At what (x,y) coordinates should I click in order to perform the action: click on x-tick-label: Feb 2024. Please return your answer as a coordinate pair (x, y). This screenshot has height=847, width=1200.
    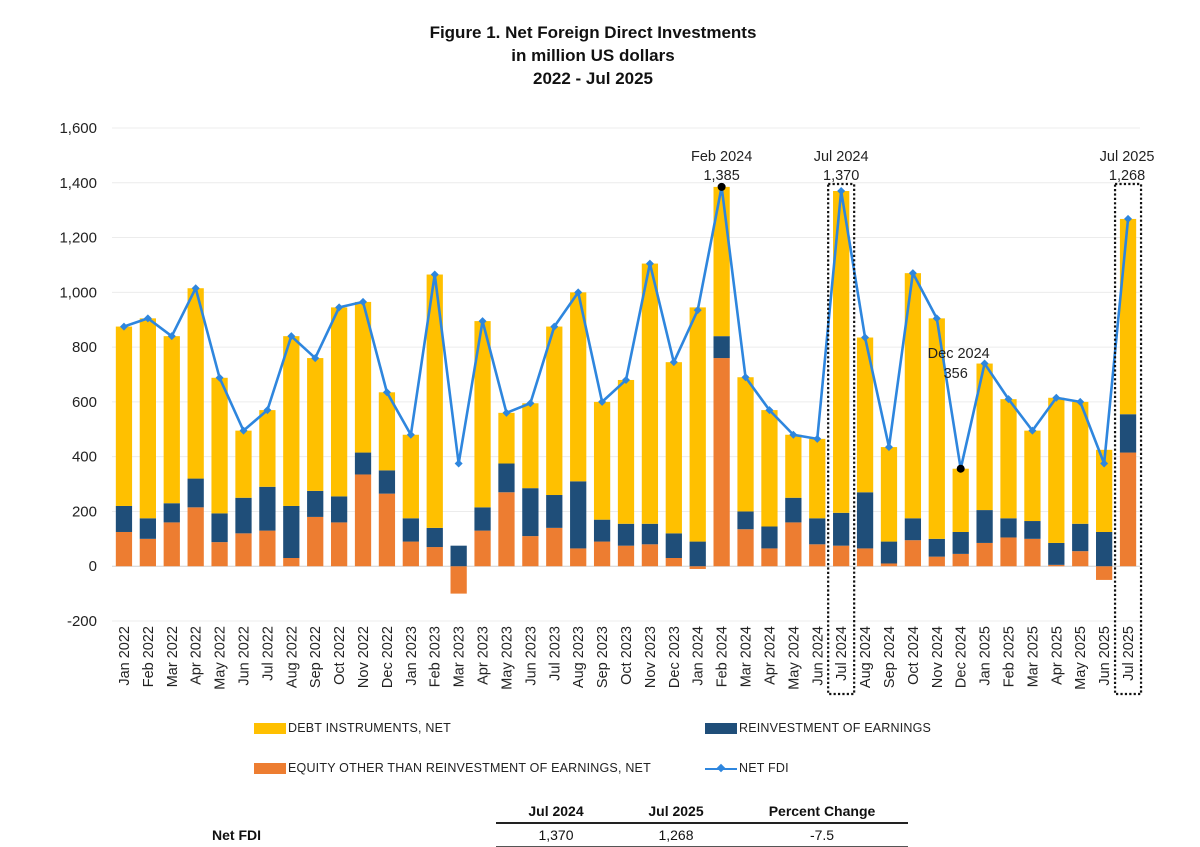
    Looking at the image, I should click on (723, 656).